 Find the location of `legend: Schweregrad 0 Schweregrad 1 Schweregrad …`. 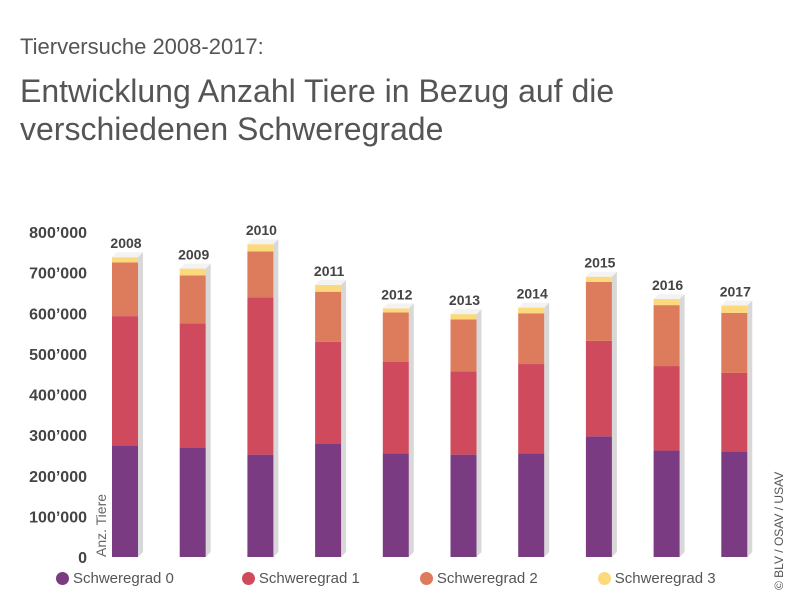

legend: Schweregrad 0 Schweregrad 1 Schweregrad … is located at coordinates (411, 578).